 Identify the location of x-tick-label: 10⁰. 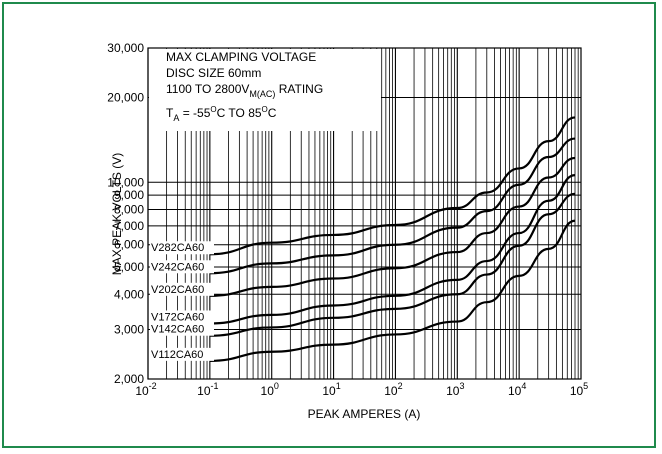
(270, 389).